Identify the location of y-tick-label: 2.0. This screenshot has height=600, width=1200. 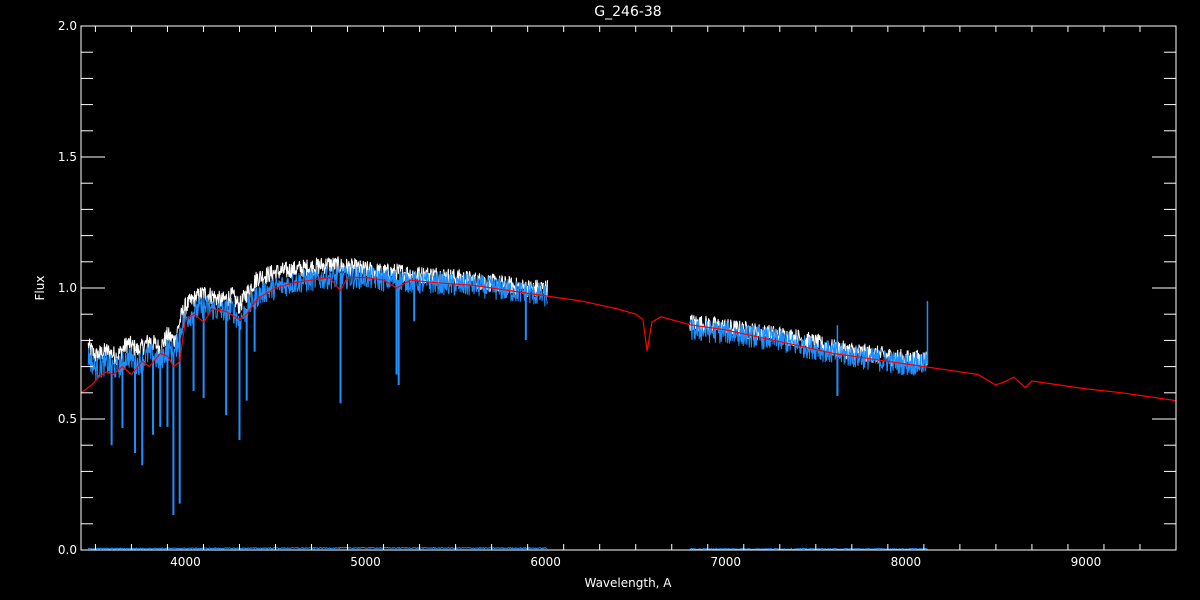
(67, 26).